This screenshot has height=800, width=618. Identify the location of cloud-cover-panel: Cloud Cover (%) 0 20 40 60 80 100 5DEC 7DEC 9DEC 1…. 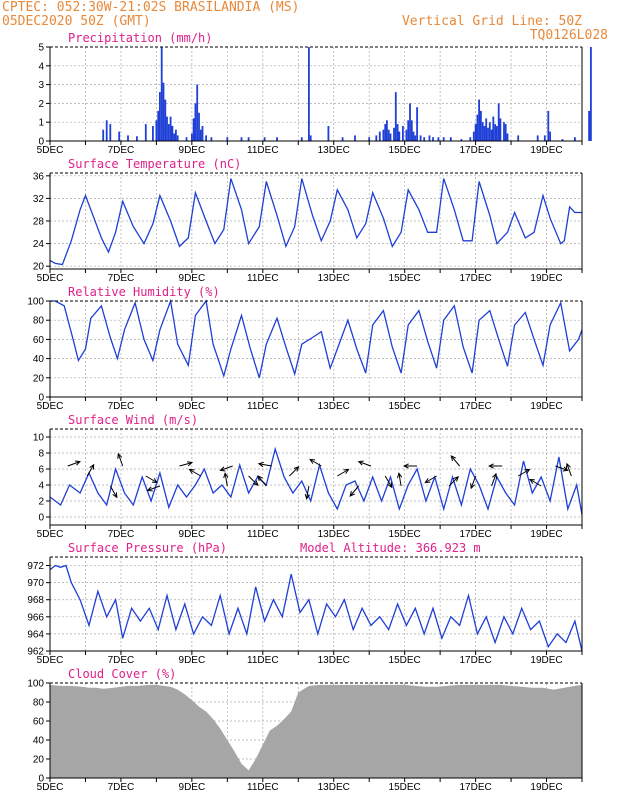
(305, 730).